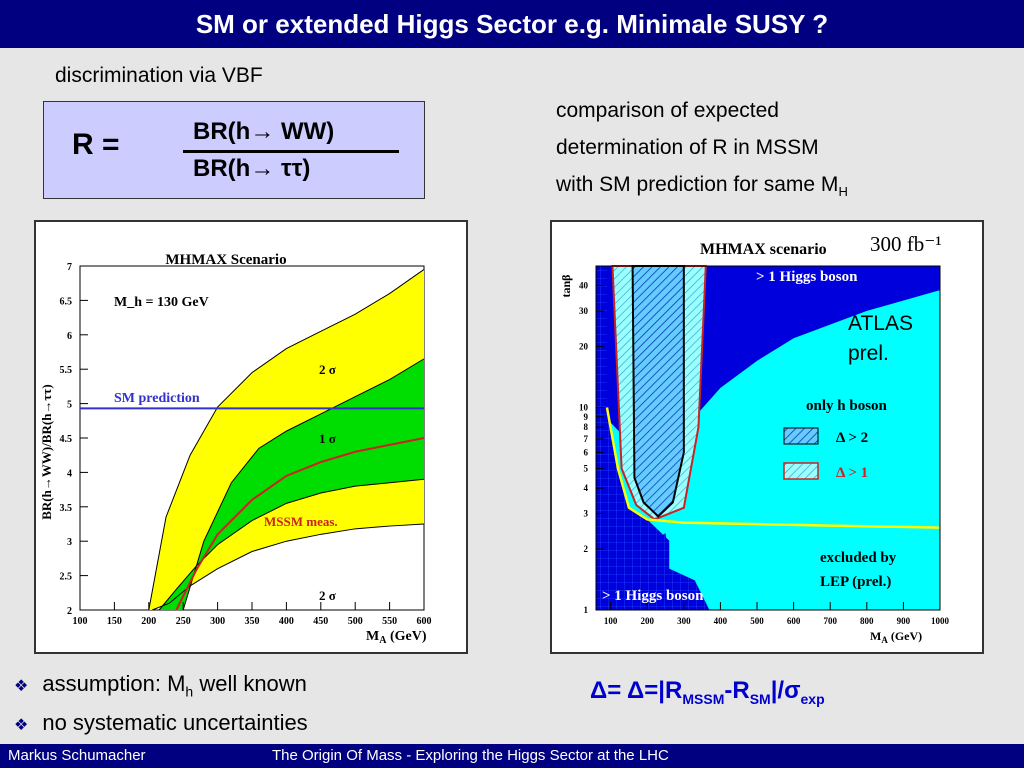  Describe the element at coordinates (66, 439) in the screenshot. I see `y-tick-label: 4.5` at that location.